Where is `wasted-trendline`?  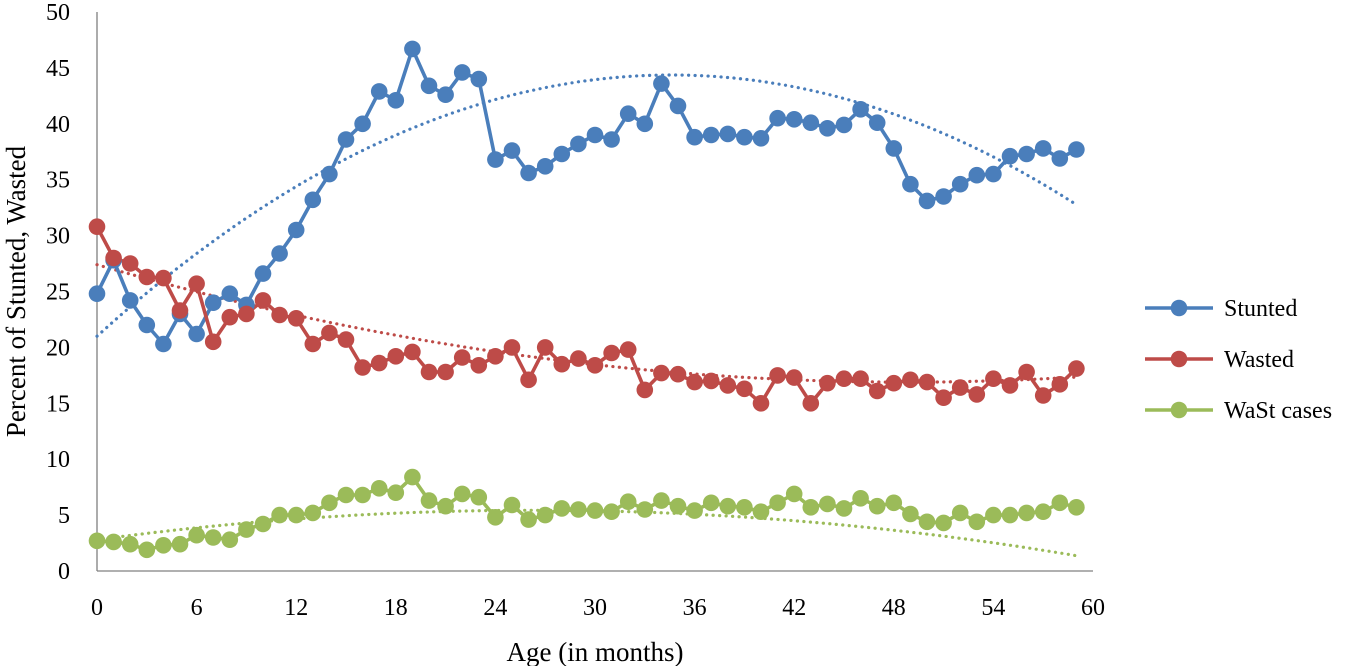
wasted-trendline is located at coordinates (586, 323).